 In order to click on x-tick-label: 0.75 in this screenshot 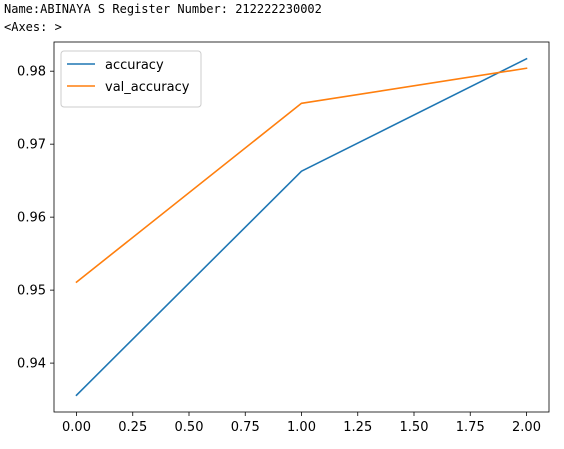, I will do `click(245, 427)`.